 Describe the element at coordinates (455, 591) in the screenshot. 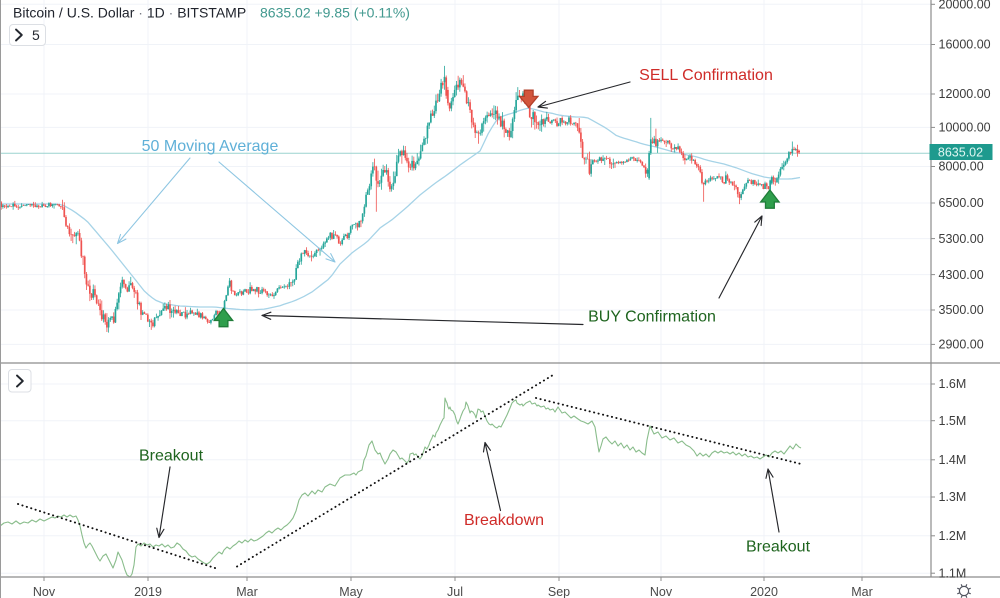

I see `svg-text: Jul` at that location.